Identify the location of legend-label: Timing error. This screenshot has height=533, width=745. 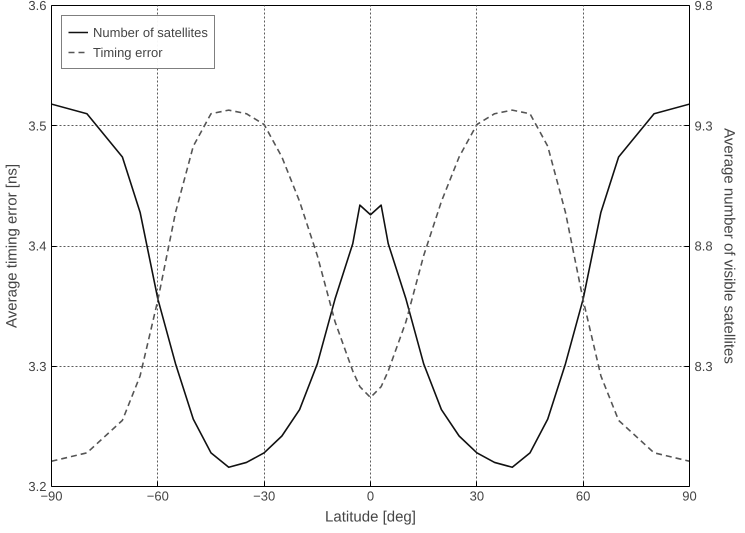
(128, 52).